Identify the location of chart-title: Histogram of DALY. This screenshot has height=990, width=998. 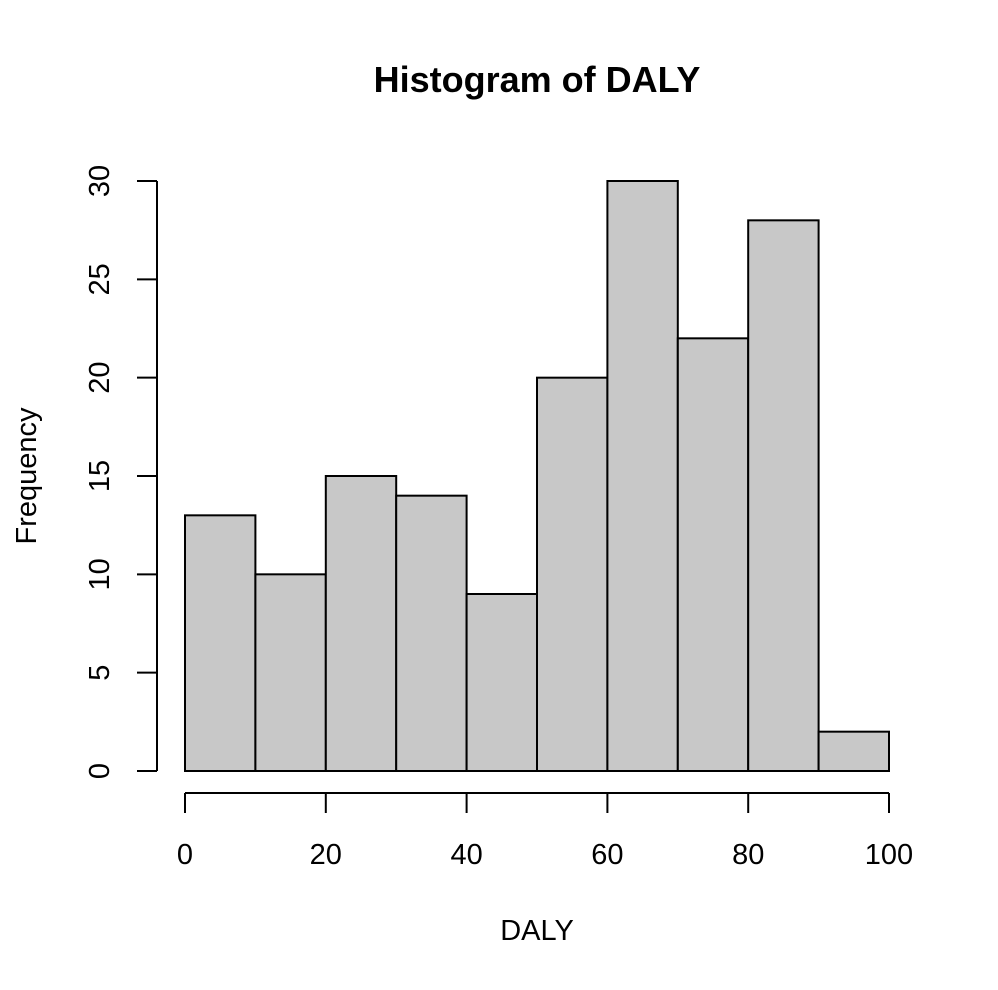
(537, 79).